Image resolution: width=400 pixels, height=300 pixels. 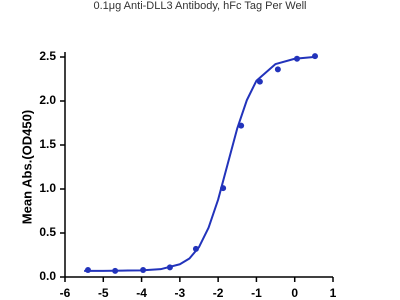 What do you see at coordinates (47, 100) in the screenshot?
I see `y-tick-label: 2.0` at bounding box center [47, 100].